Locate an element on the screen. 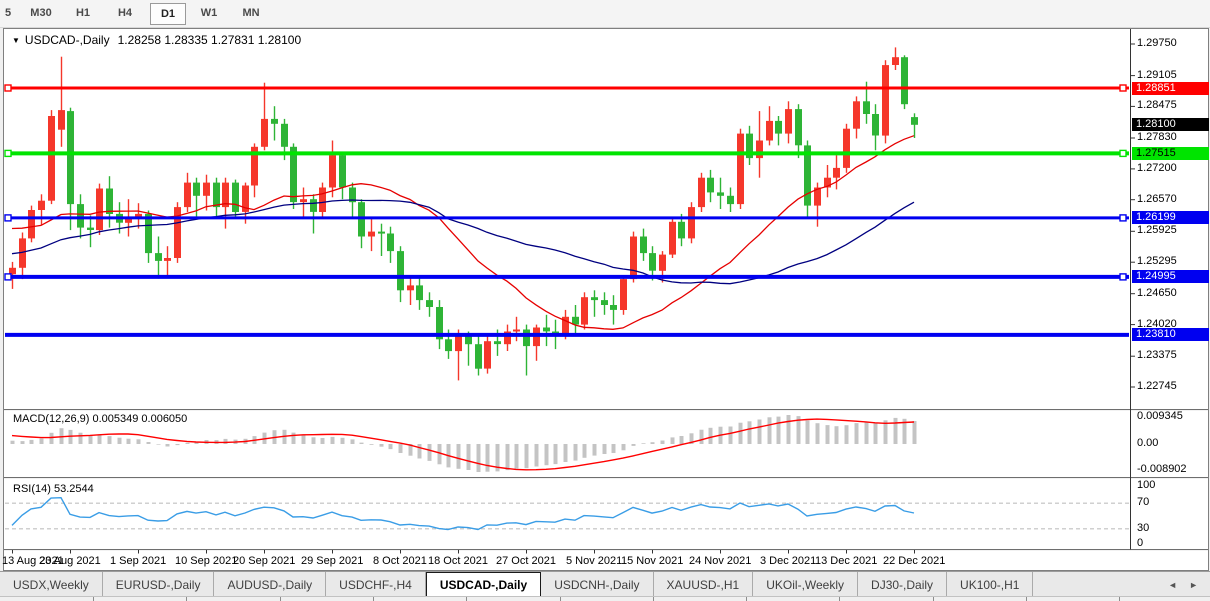 This screenshot has height=601, width=1210. price-axis-tick-label: 1.24650 is located at coordinates (1157, 292).